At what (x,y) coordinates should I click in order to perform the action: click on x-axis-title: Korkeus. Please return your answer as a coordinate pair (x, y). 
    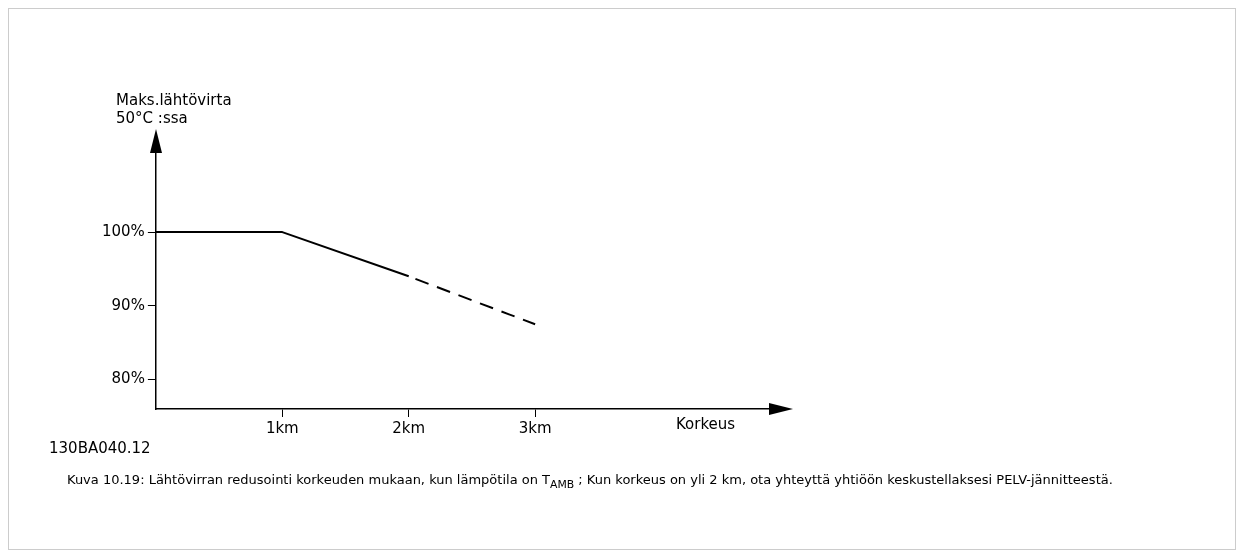
    Looking at the image, I should click on (706, 424).